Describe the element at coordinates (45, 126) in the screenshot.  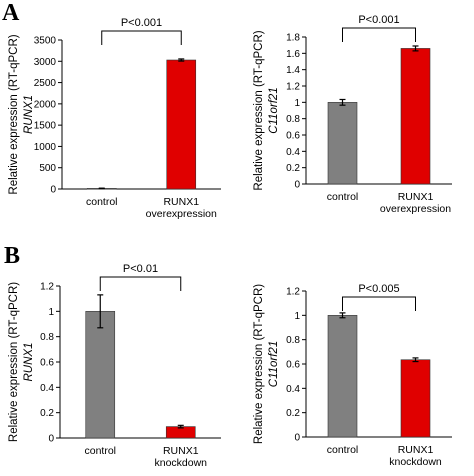
I see `y-tick-label: 1500` at that location.